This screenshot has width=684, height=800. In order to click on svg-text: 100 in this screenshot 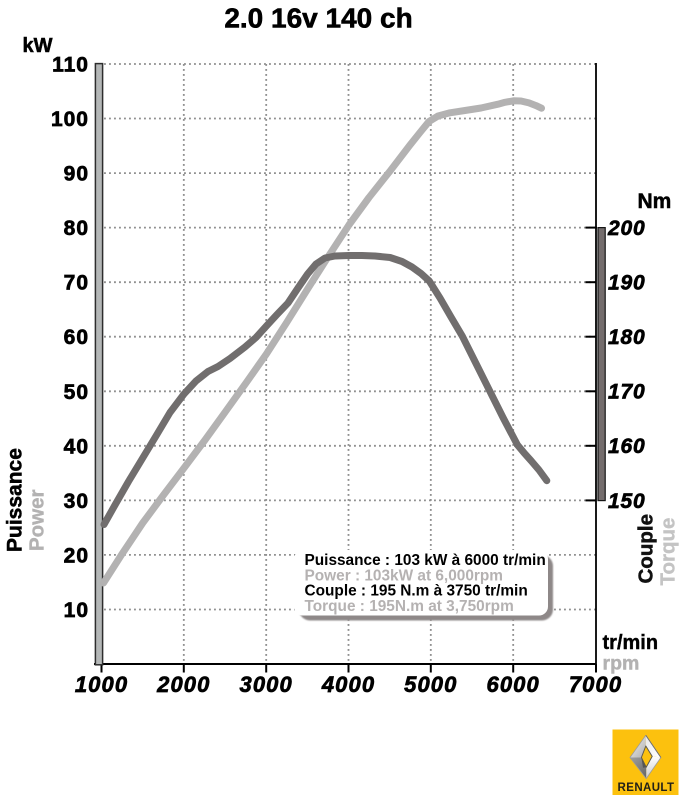, I will do `click(70, 119)`.